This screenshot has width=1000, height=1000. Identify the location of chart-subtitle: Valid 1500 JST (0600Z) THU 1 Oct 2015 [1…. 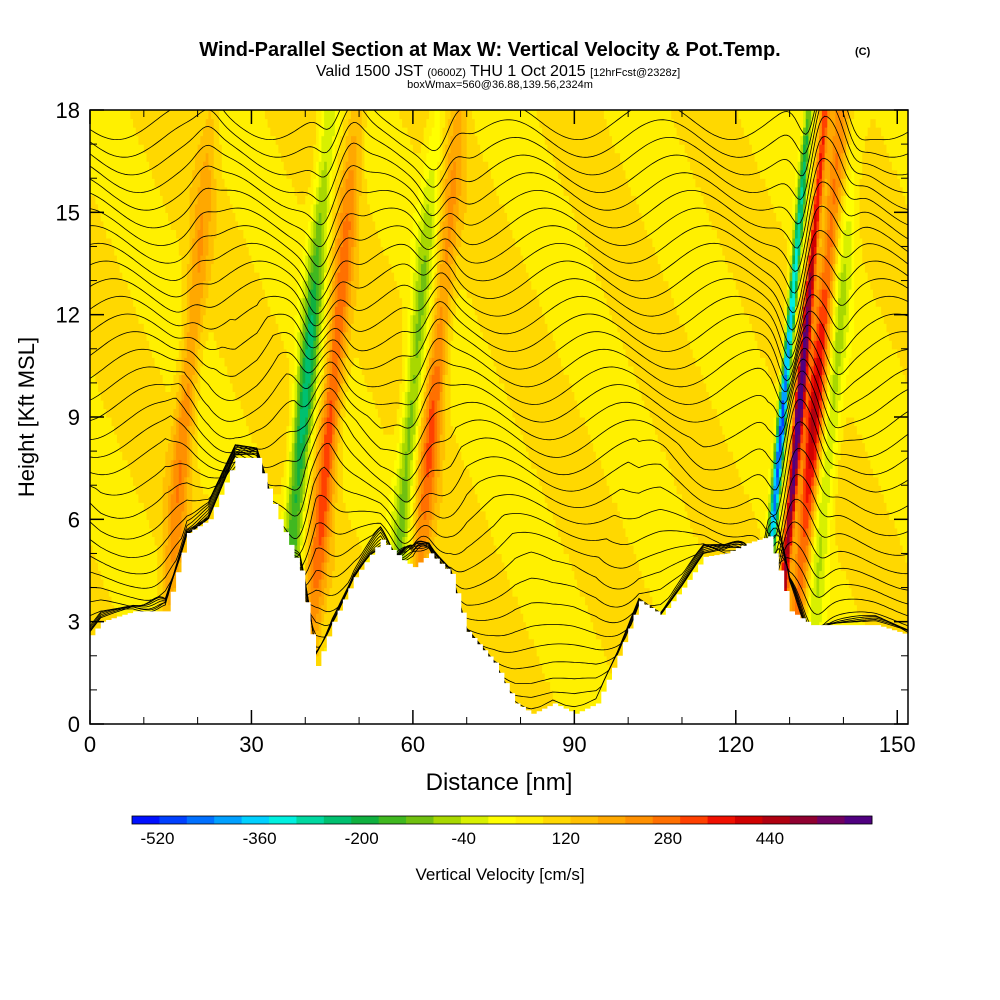
(498, 71).